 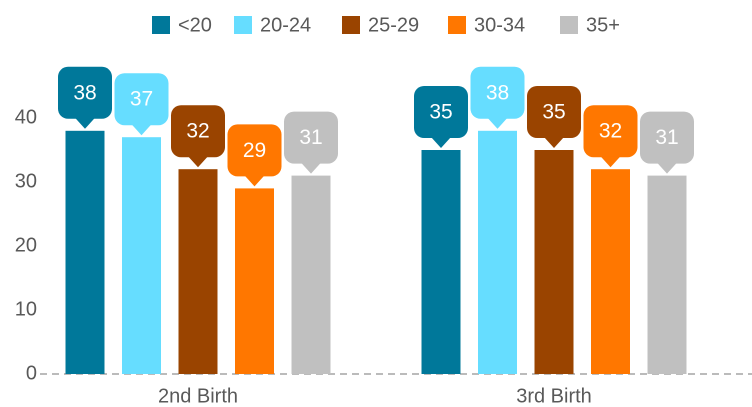 I want to click on data-label: 29, so click(x=254, y=150).